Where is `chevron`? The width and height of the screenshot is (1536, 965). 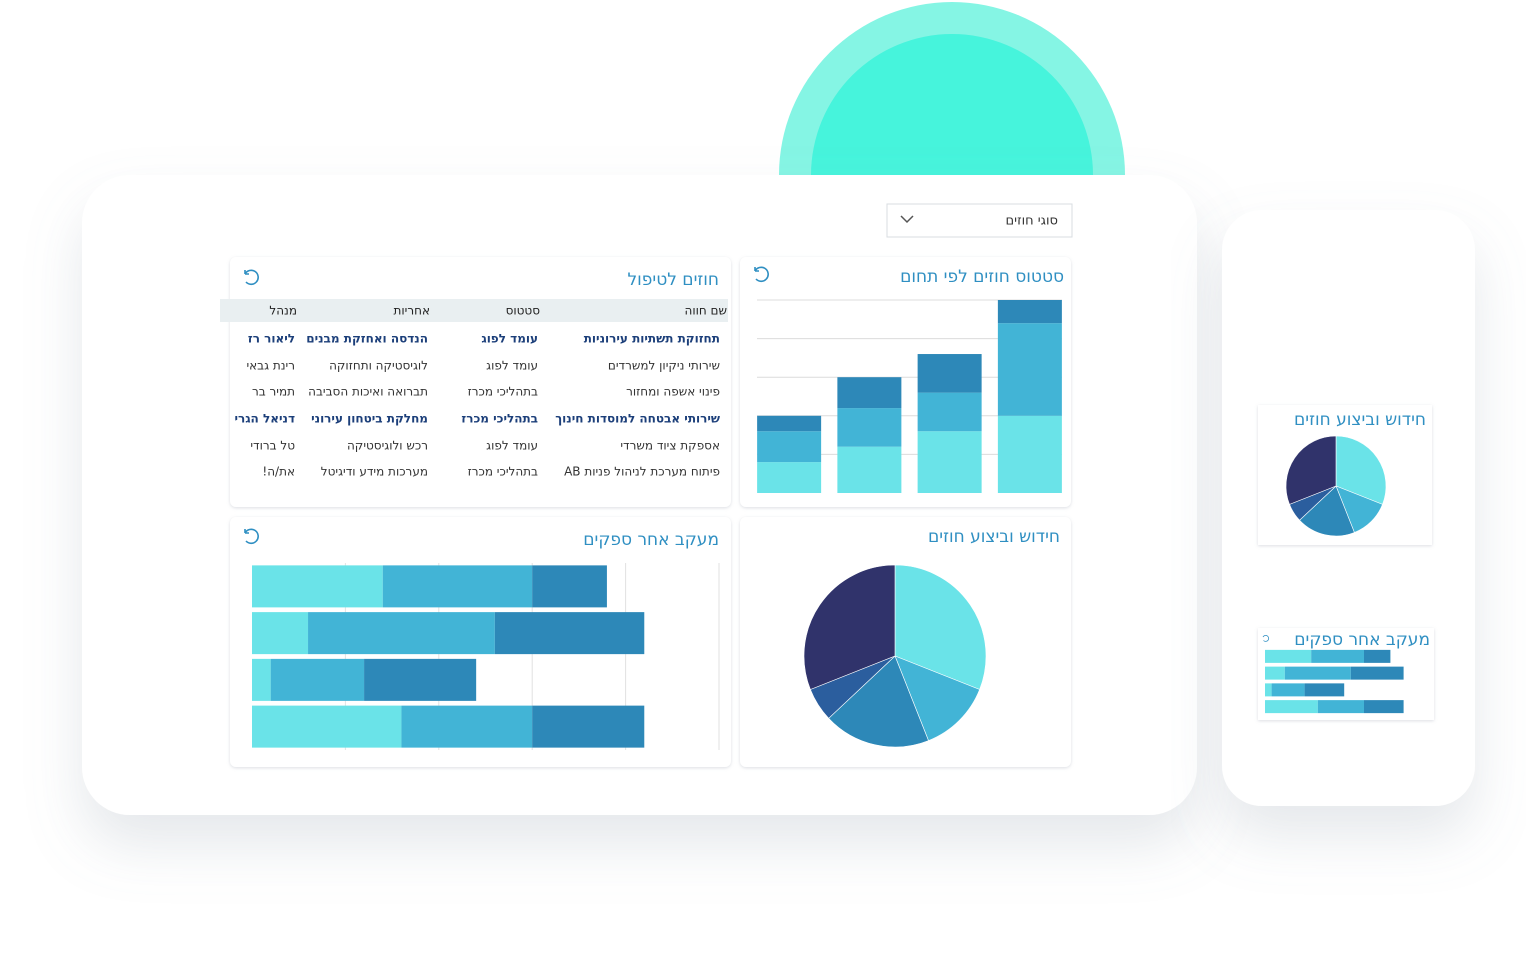 chevron is located at coordinates (907, 219).